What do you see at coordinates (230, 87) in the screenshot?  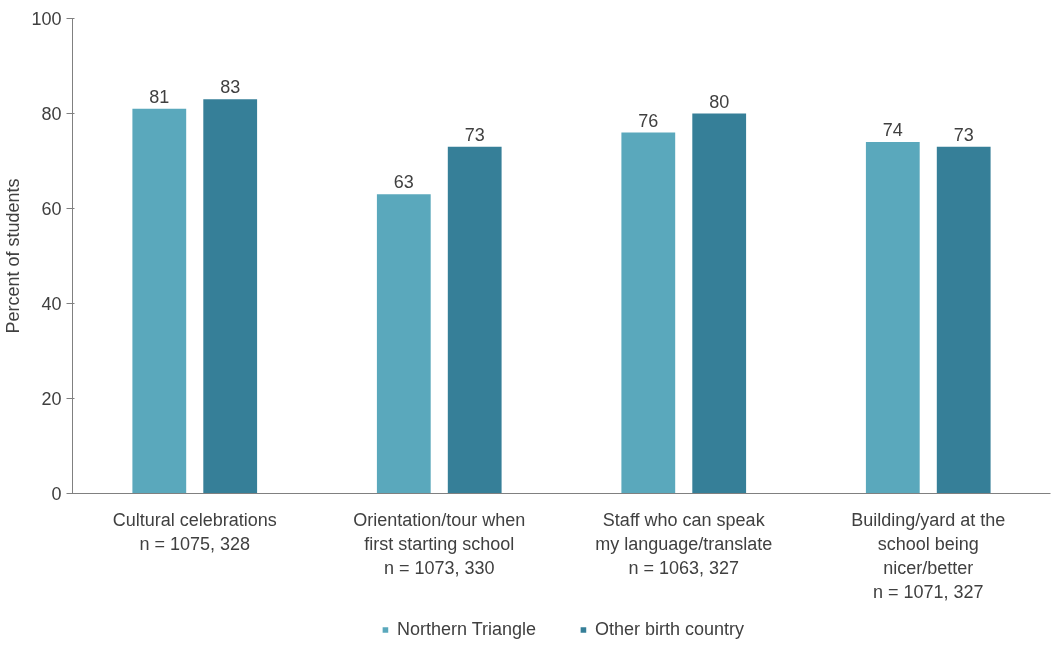 I see `data-label: 83` at bounding box center [230, 87].